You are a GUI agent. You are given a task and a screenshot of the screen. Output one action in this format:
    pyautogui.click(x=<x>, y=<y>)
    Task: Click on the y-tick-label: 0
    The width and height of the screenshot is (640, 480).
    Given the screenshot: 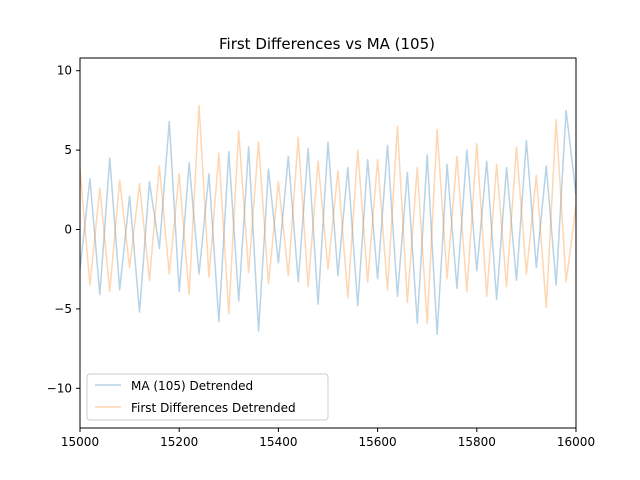 What is the action you would take?
    pyautogui.click(x=68, y=230)
    